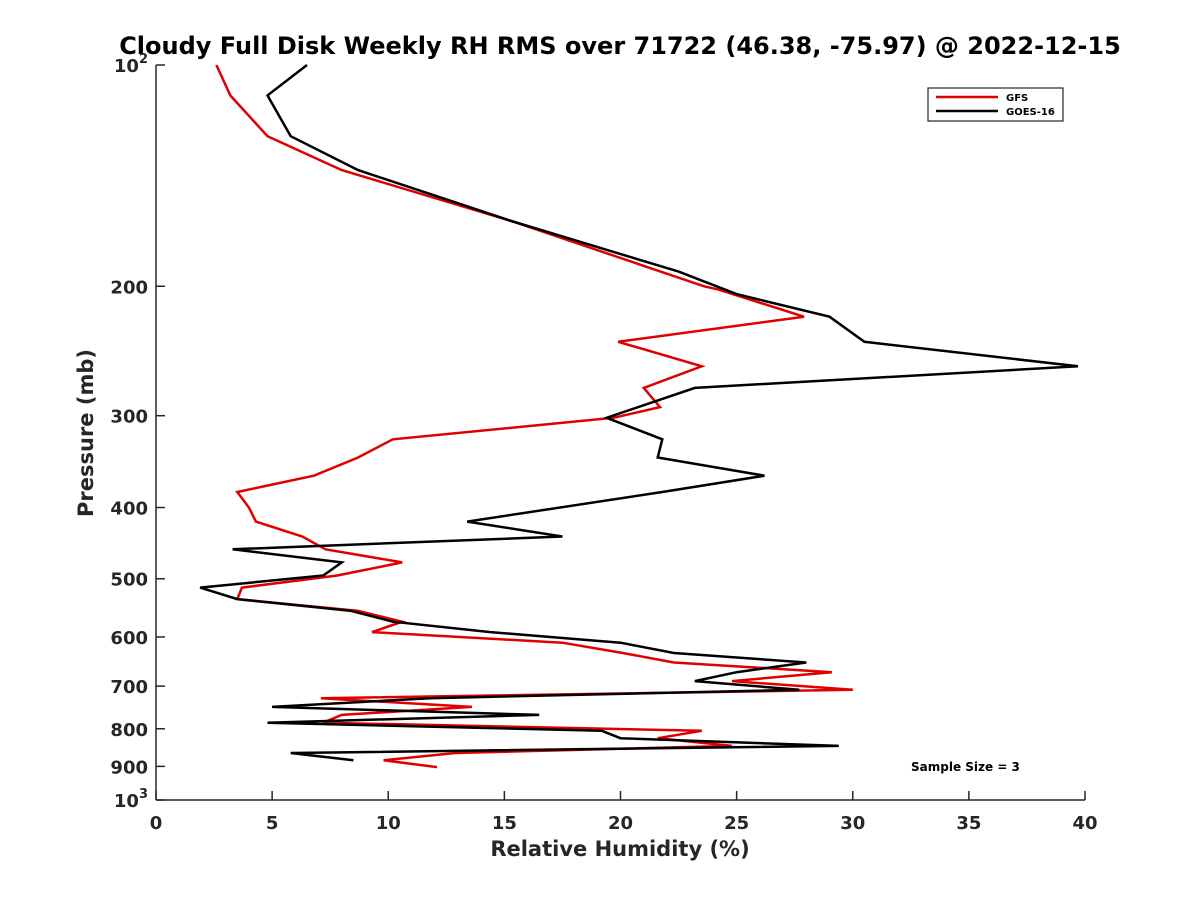 Image resolution: width=1200 pixels, height=900 pixels. I want to click on x-axis-label: Relative Humidity (%), so click(619, 849).